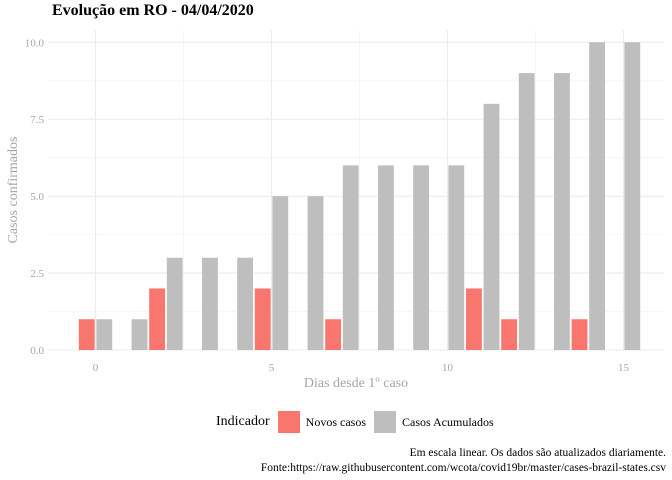  Describe the element at coordinates (153, 10) in the screenshot. I see `chart-title: Evolução em RO - 04/04/2020` at that location.